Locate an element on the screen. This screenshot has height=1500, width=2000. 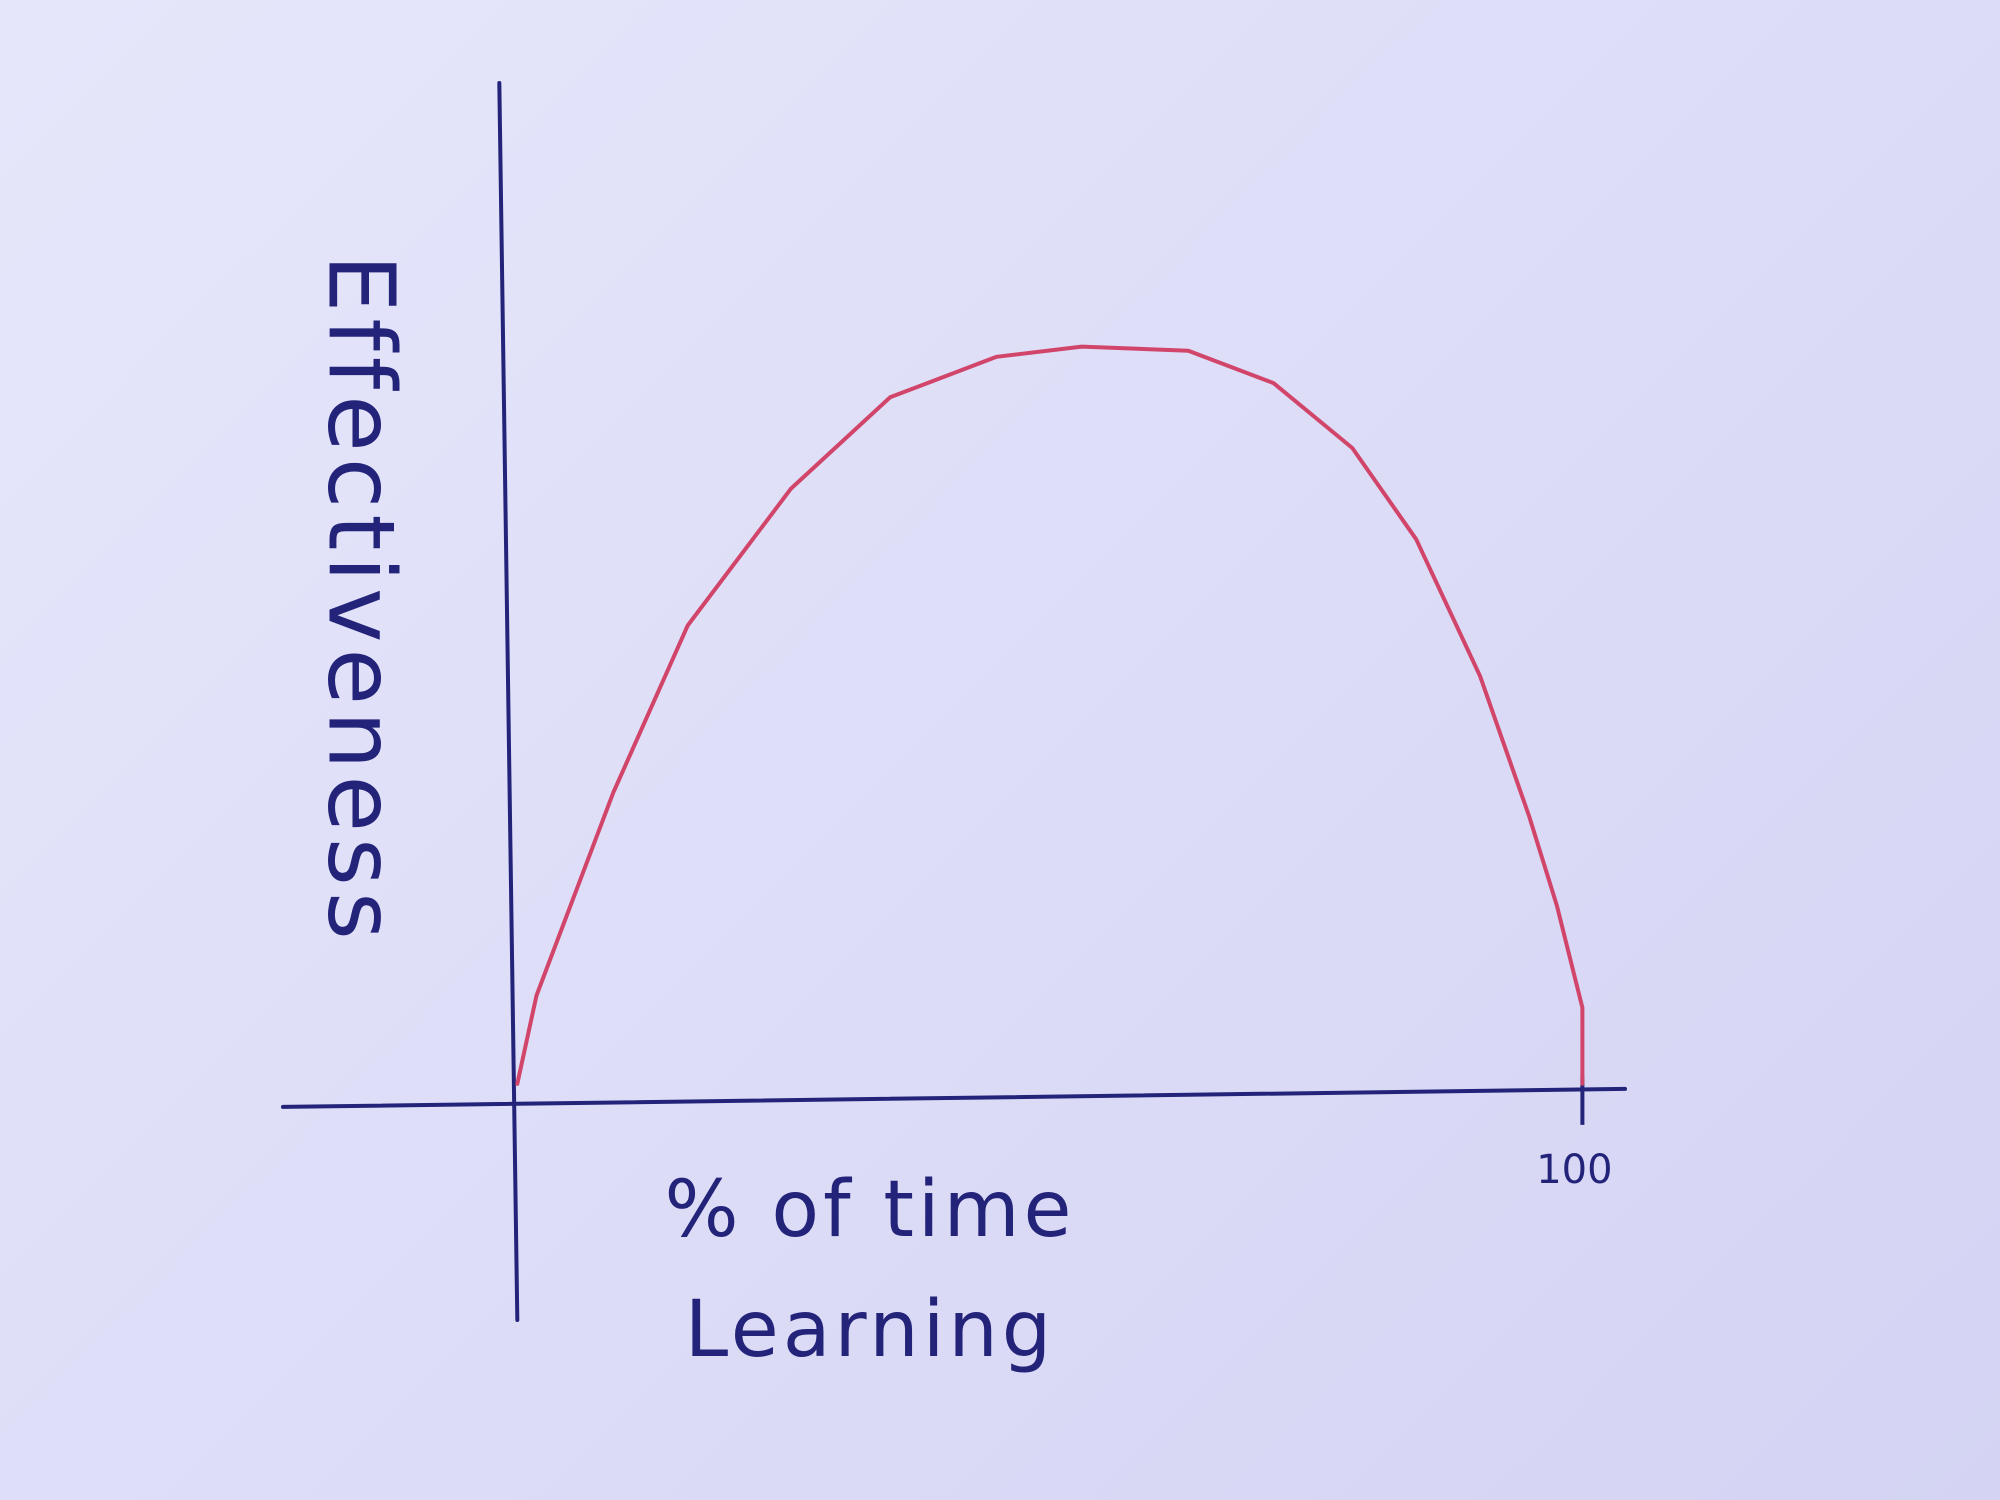
x-tick-label: 100 is located at coordinates (1574, 1170).